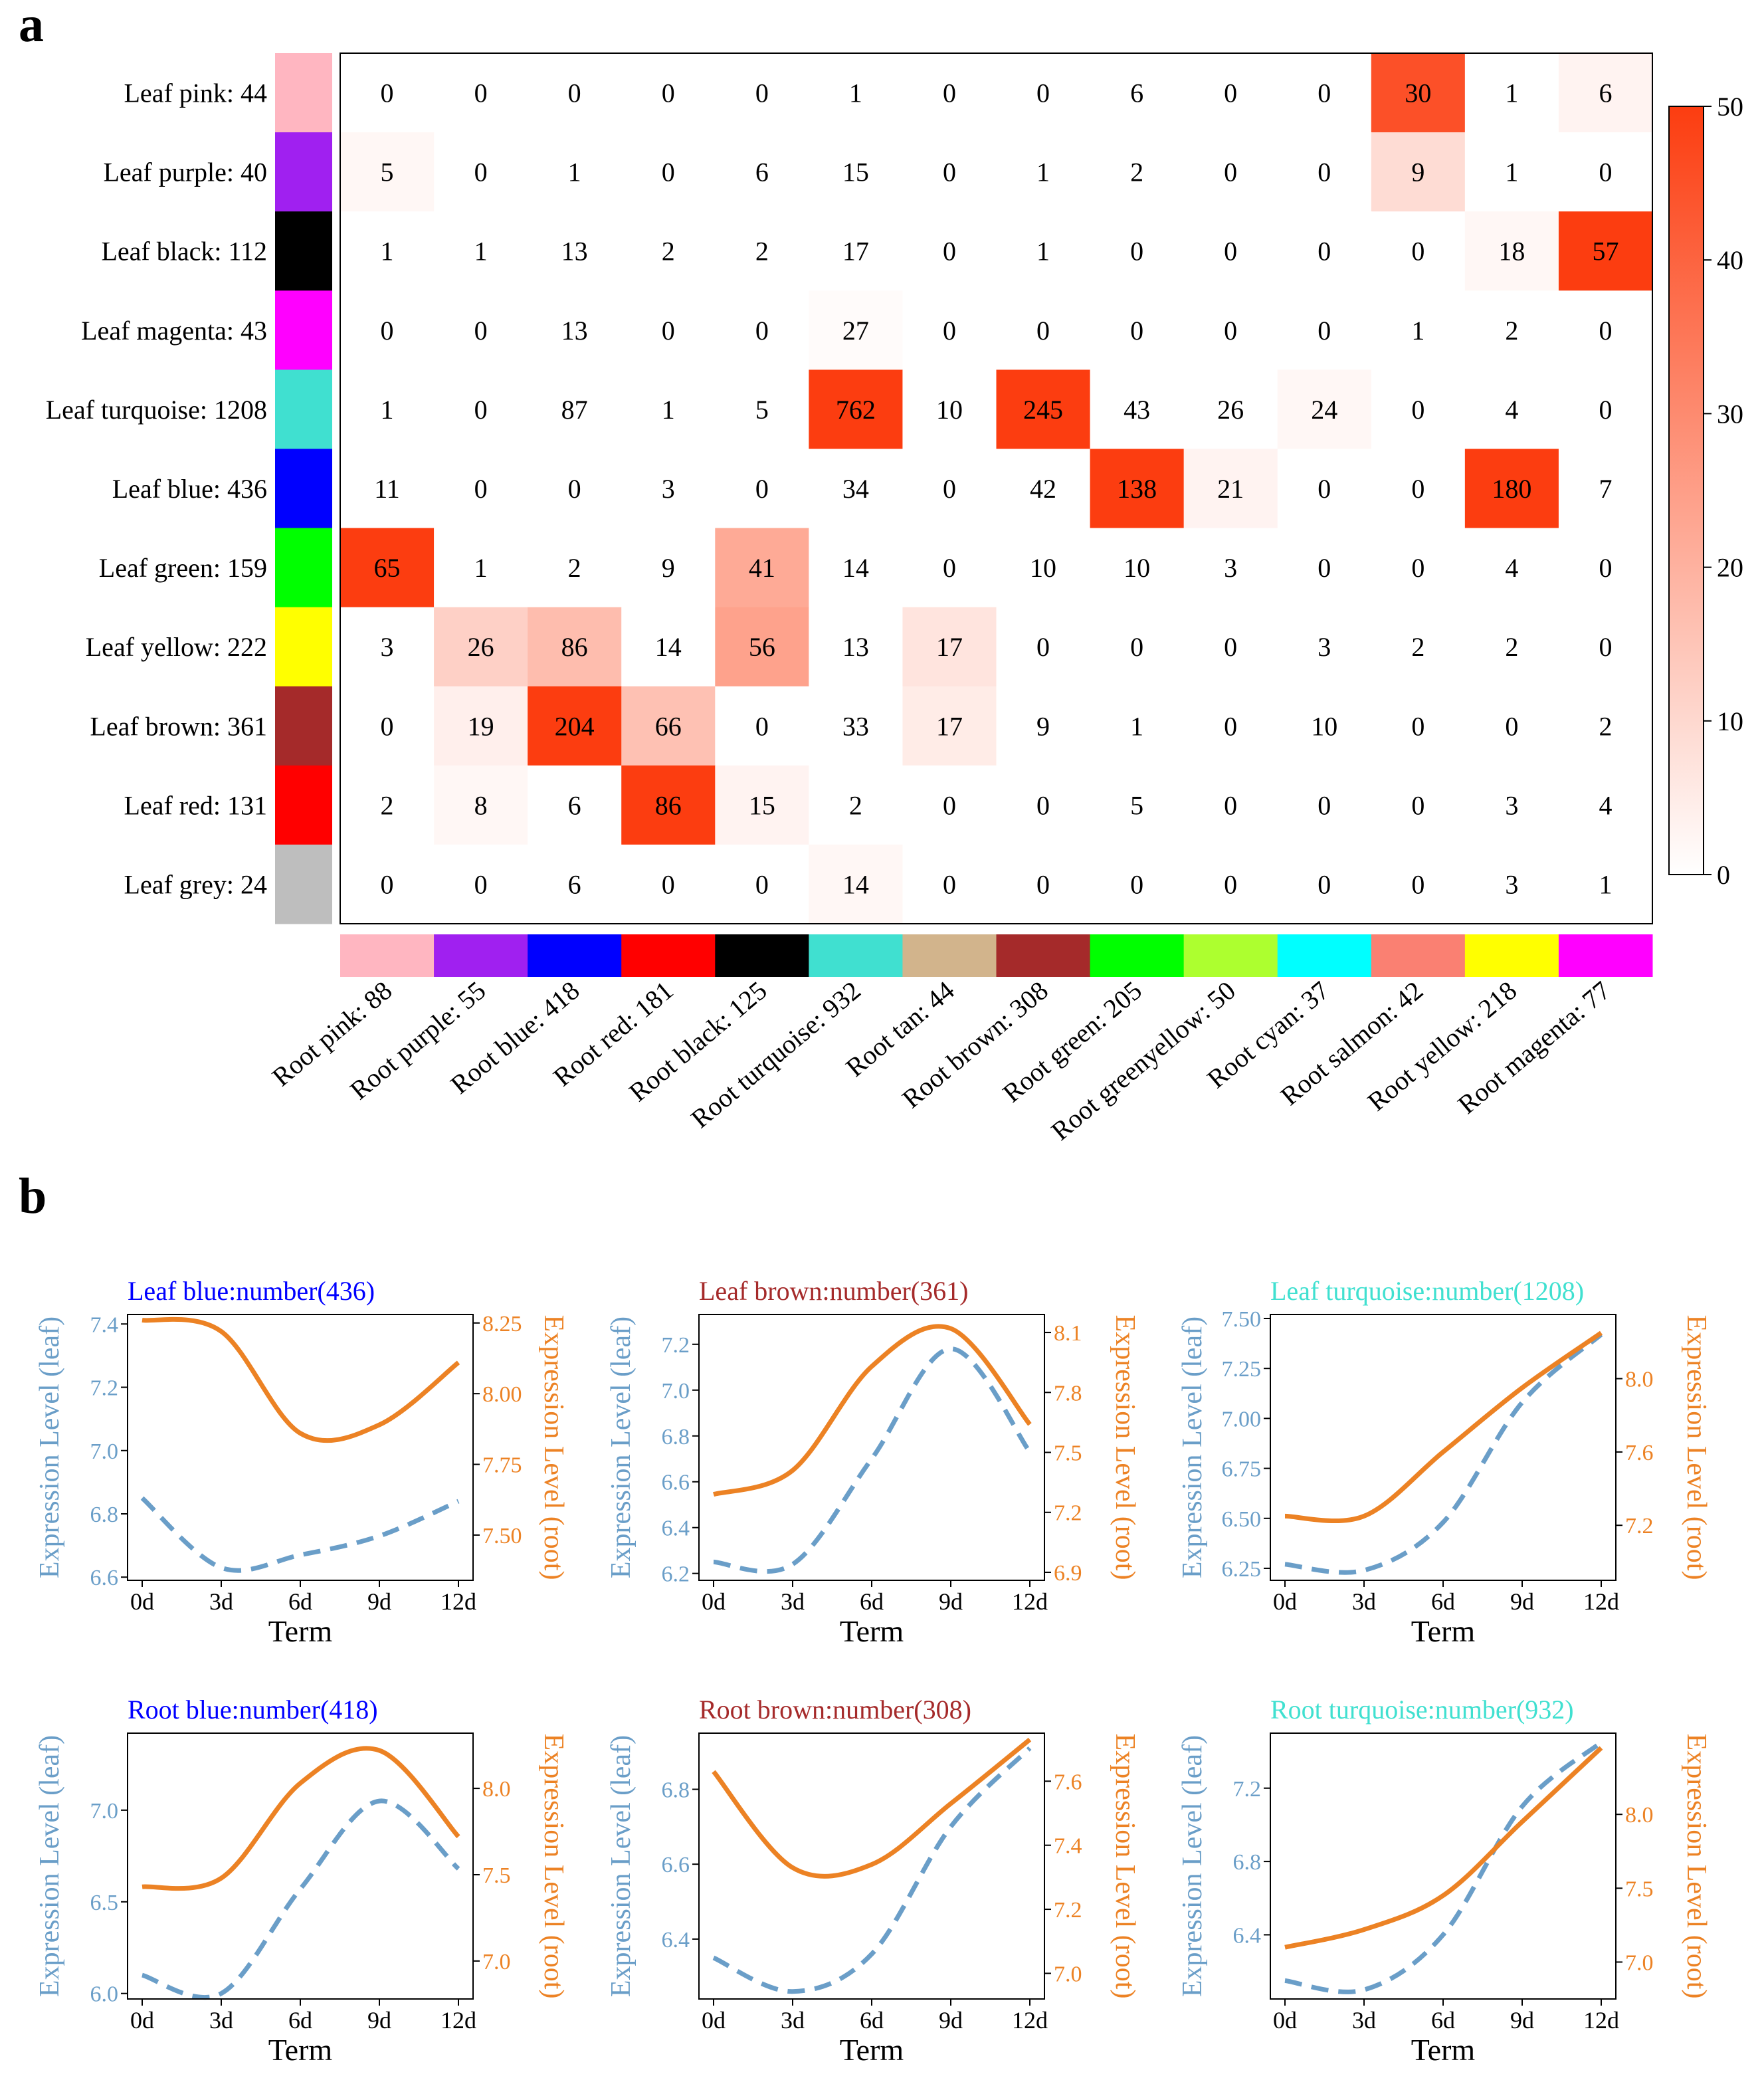 The width and height of the screenshot is (1764, 2096). Describe the element at coordinates (1723, 875) in the screenshot. I see `colorbar-tick-label: 0` at that location.